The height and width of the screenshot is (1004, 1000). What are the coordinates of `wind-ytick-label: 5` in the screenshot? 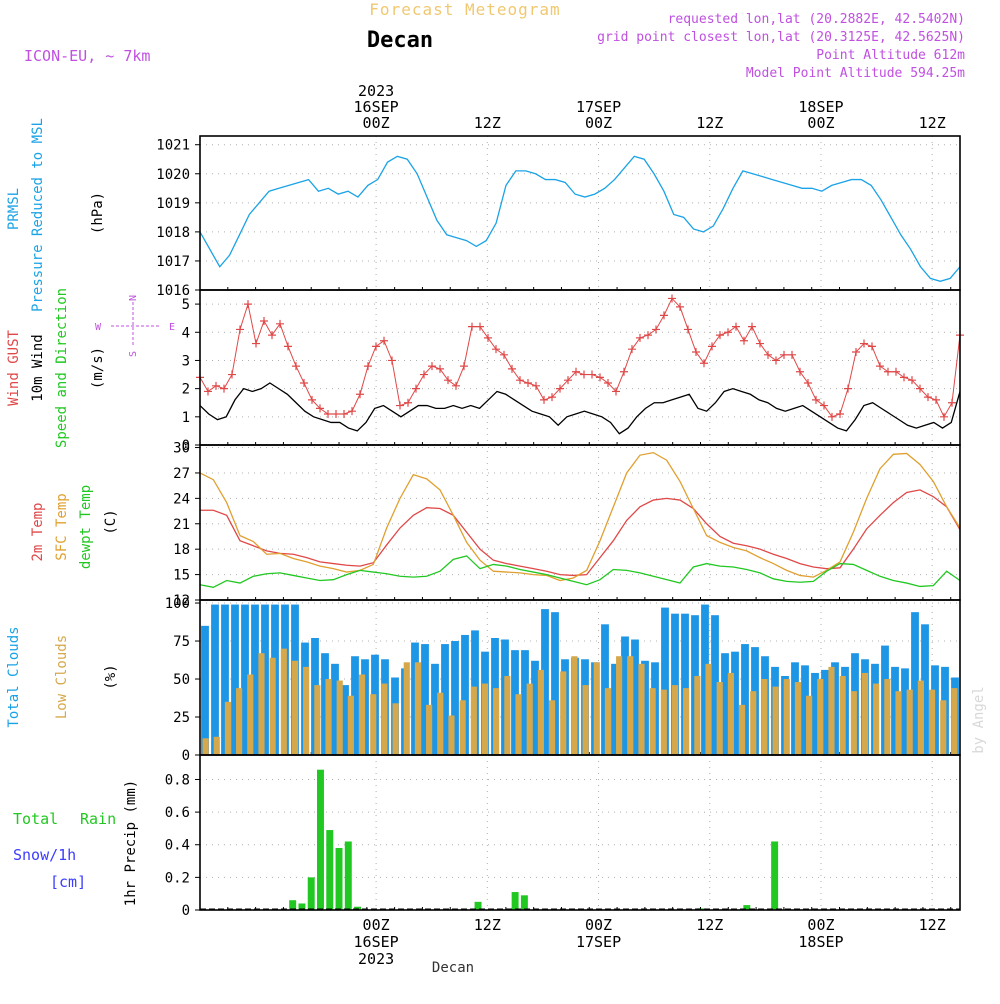 It's located at (186, 305).